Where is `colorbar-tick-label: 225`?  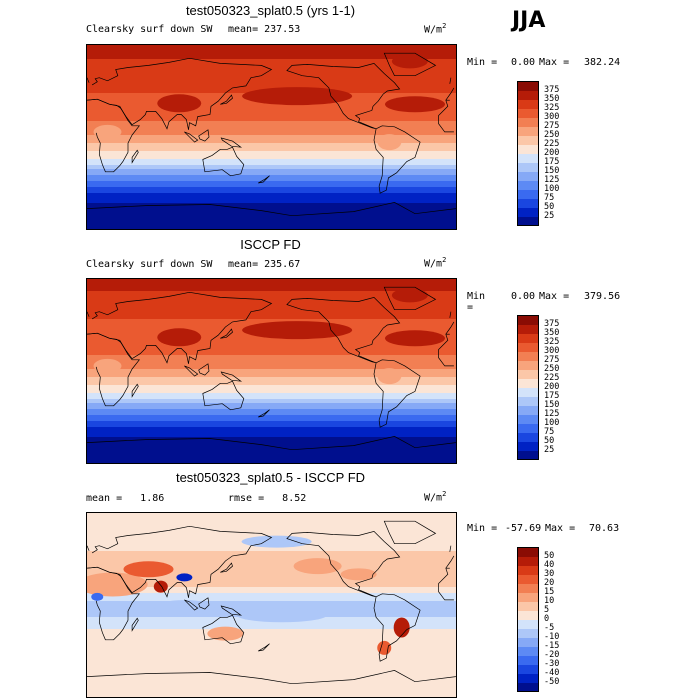 colorbar-tick-label: 225 is located at coordinates (552, 377).